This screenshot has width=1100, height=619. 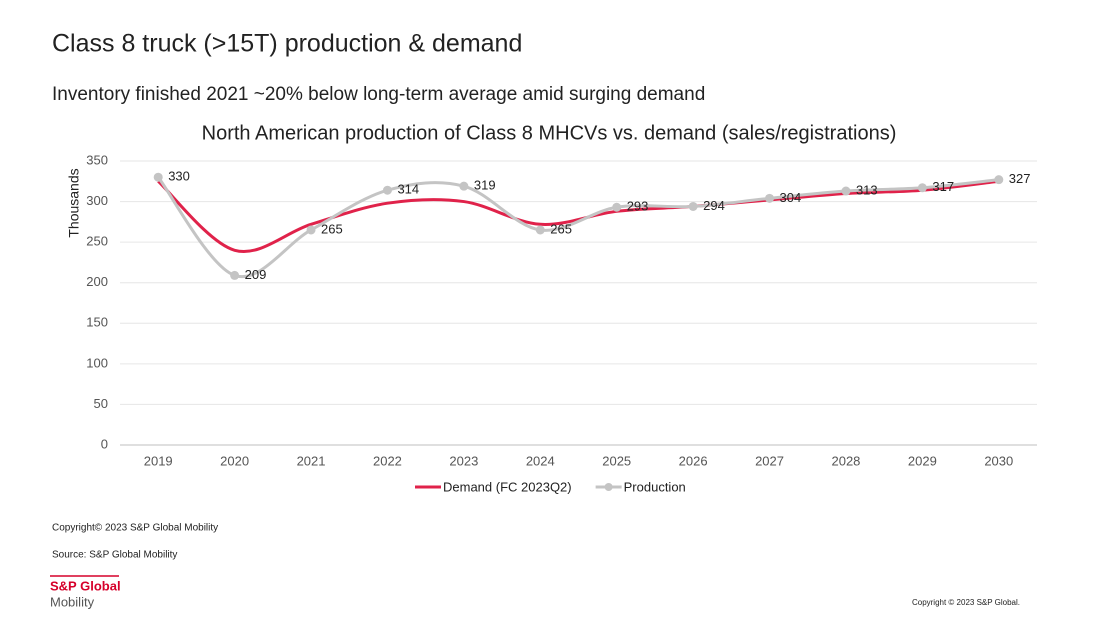 What do you see at coordinates (311, 460) in the screenshot?
I see `x-tick-label: 2021` at bounding box center [311, 460].